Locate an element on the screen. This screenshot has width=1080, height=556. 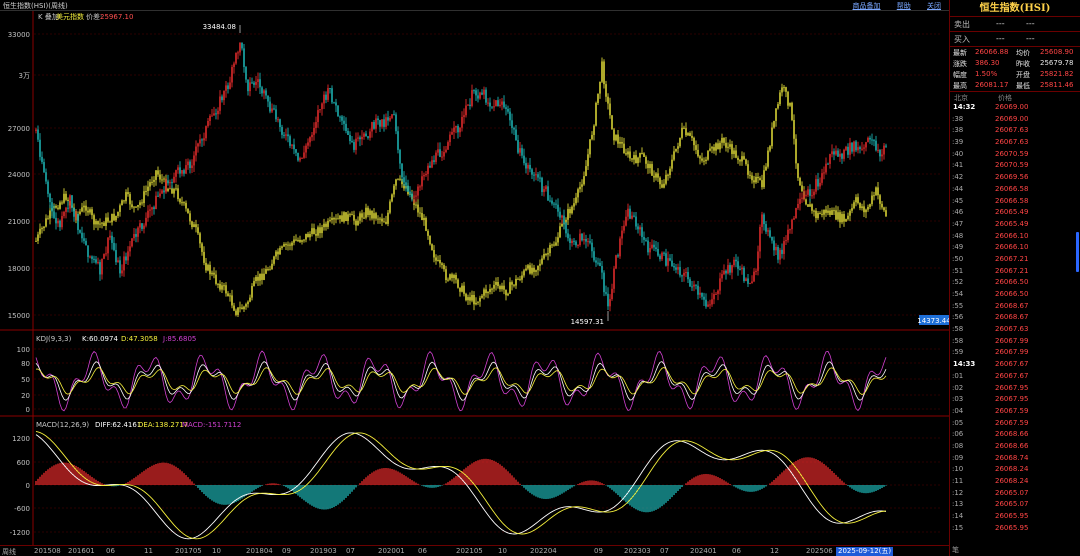
tick-row: :14 26065.95 is located at coordinates (1015, 517).